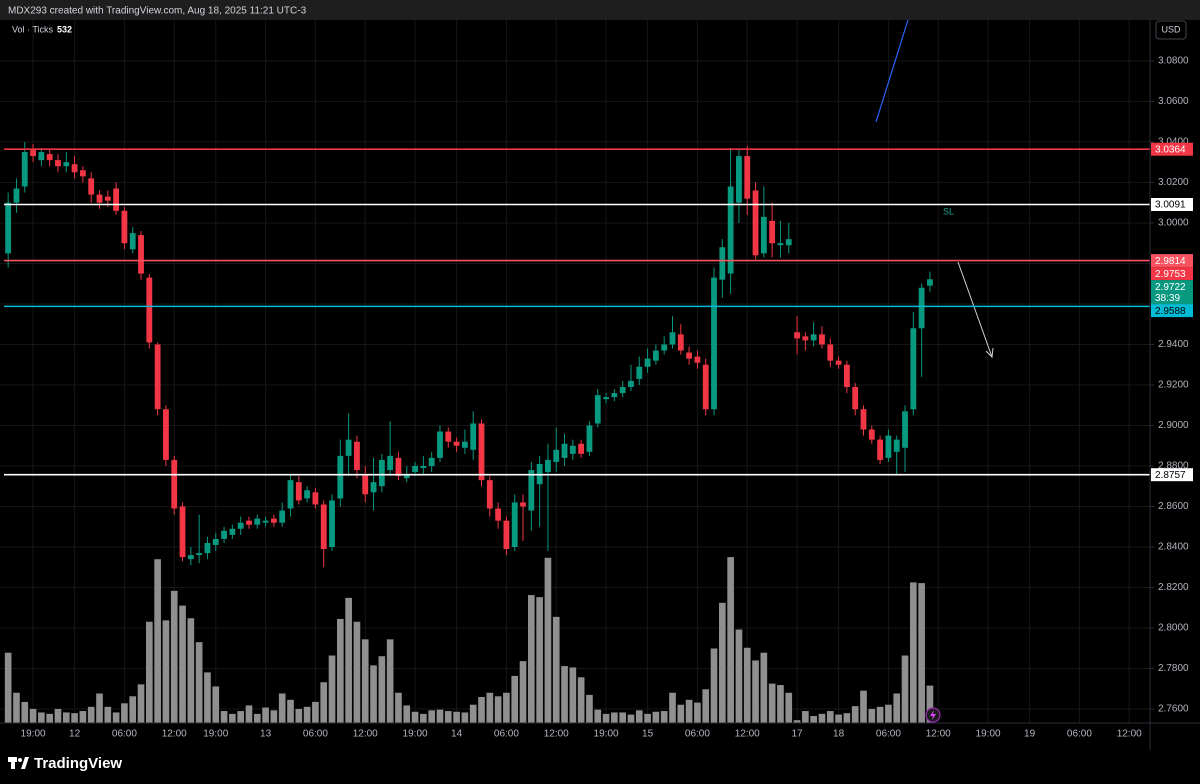  Describe the element at coordinates (266, 734) in the screenshot. I see `x-tick-label: 13` at that location.